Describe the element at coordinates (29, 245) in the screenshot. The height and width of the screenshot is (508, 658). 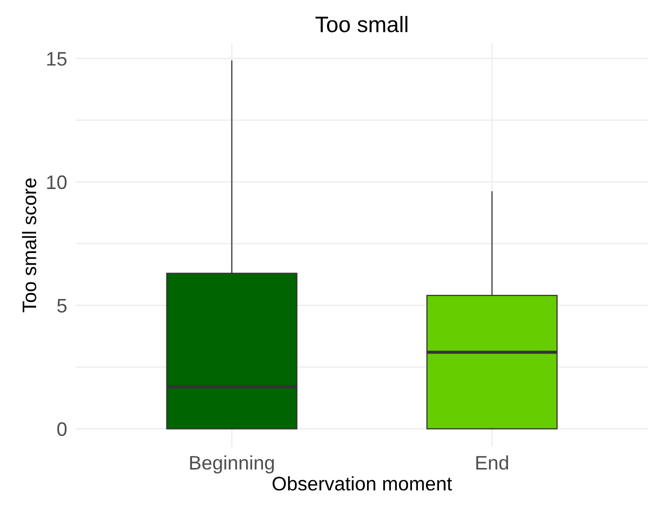
I see `y-axis-title: Too small score` at that location.